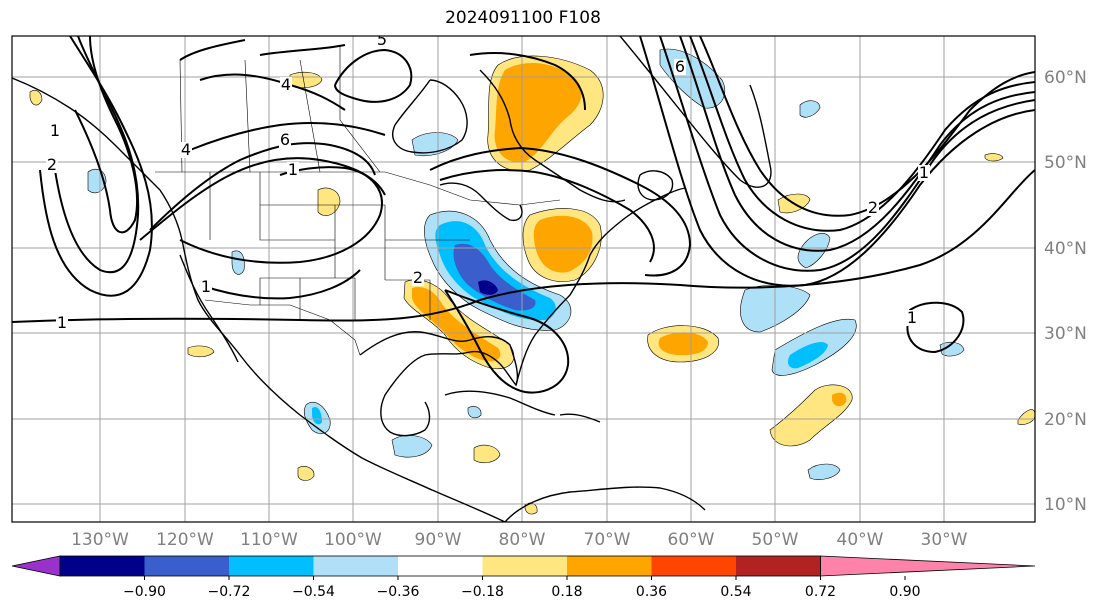 Image resolution: width=1105 pixels, height=615 pixels. Describe the element at coordinates (1065, 291) in the screenshot. I see `latitude-ticks: 60°N 50°N 40°N 30°N 20°N 10°N` at that location.